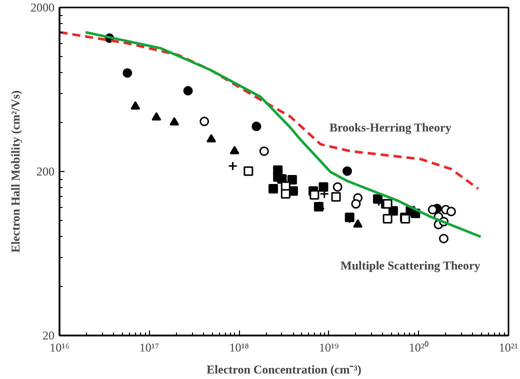 The width and height of the screenshot is (520, 379). Describe the element at coordinates (42, 7) in the screenshot. I see `y-tick-label: 2000` at that location.